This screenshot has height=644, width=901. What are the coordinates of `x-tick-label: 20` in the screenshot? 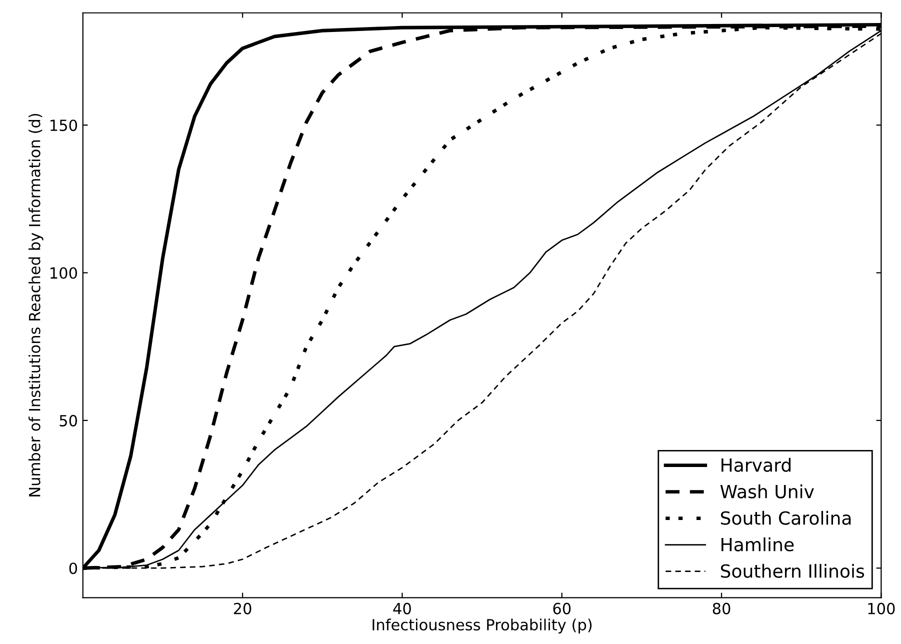 It's located at (243, 608).